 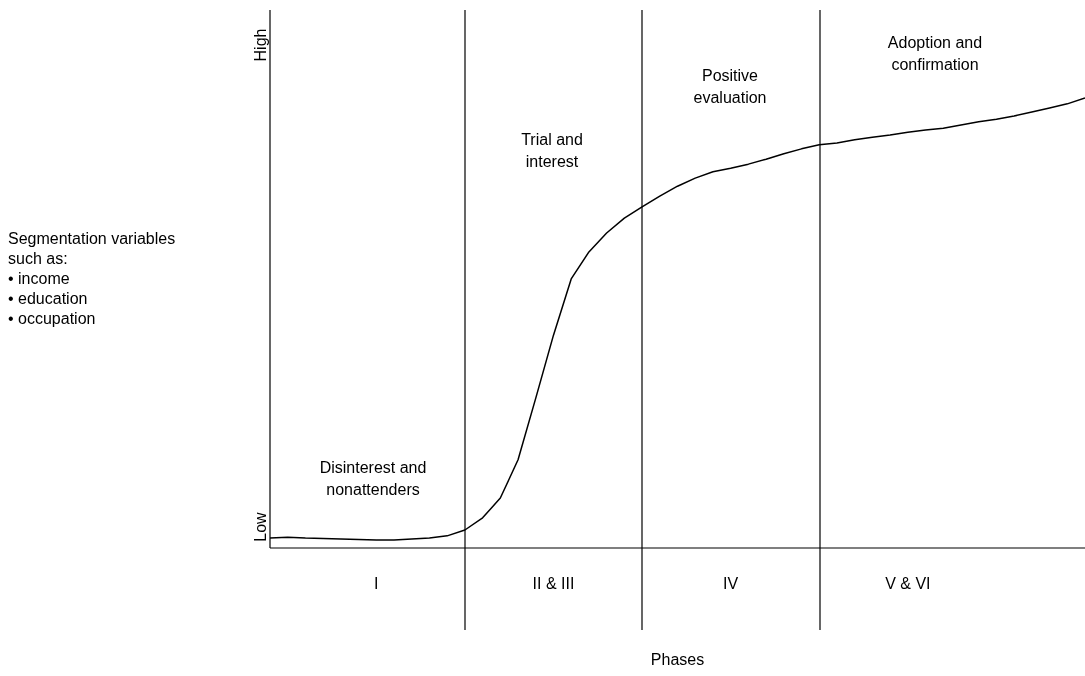 What do you see at coordinates (731, 584) in the screenshot?
I see `x-tick-label: IV` at bounding box center [731, 584].